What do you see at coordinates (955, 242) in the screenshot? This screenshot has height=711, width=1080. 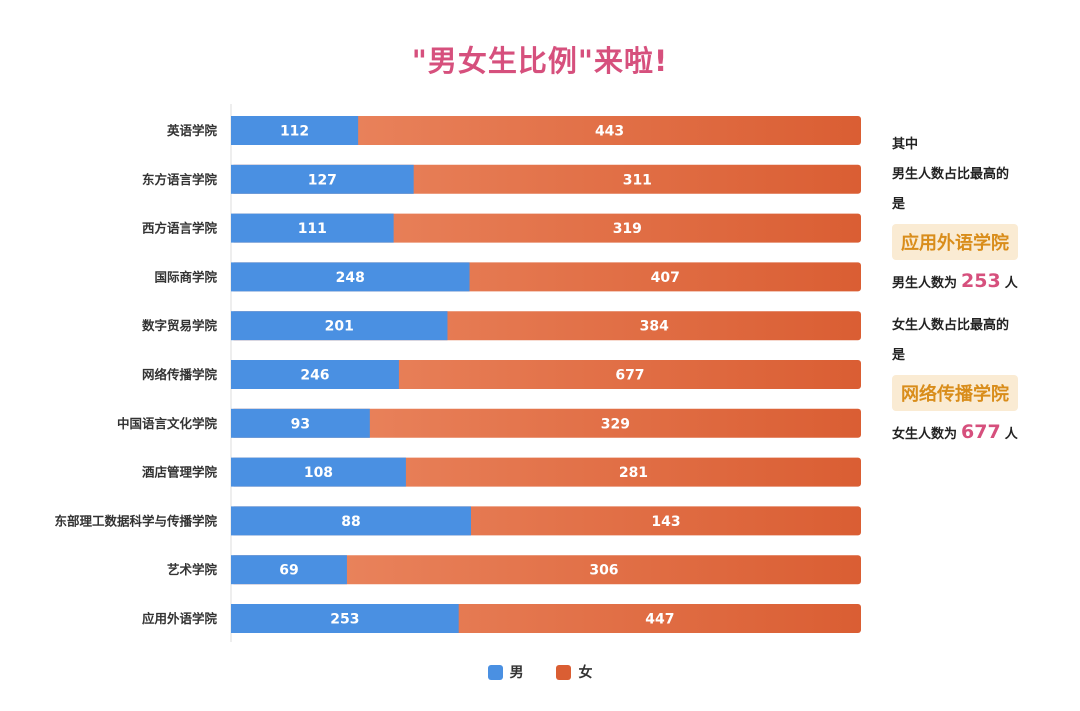 I see `male-top-school: 应用外语学院` at bounding box center [955, 242].